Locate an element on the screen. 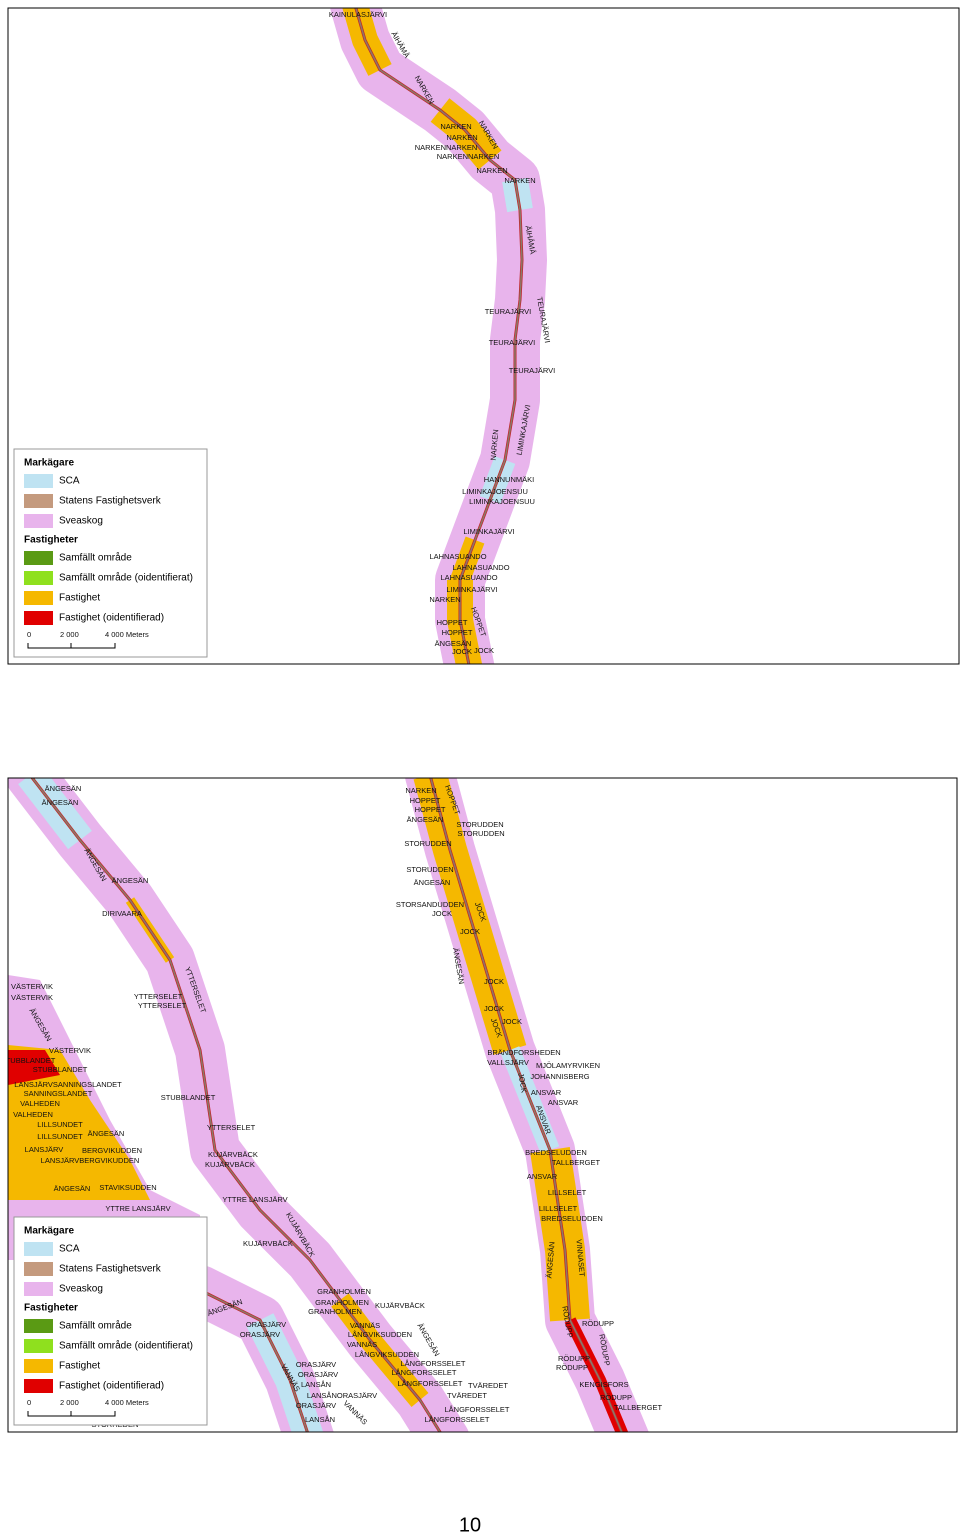 The image size is (960, 1537). place-label: LANSÅN is located at coordinates (320, 1419).